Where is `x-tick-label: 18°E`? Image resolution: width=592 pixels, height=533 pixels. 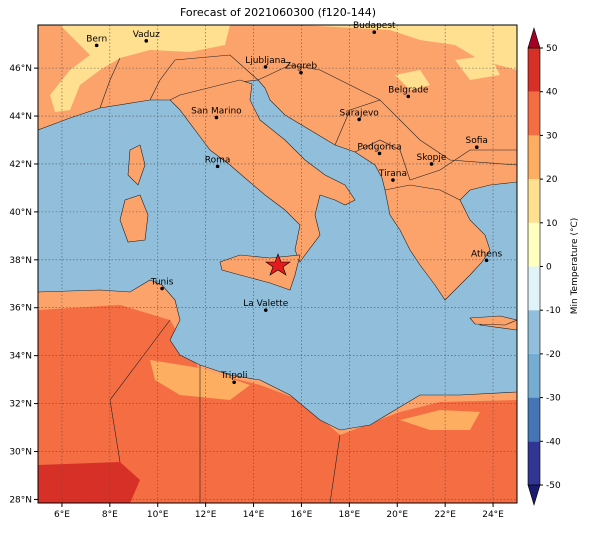 x-tick-label: 18°E is located at coordinates (350, 515).